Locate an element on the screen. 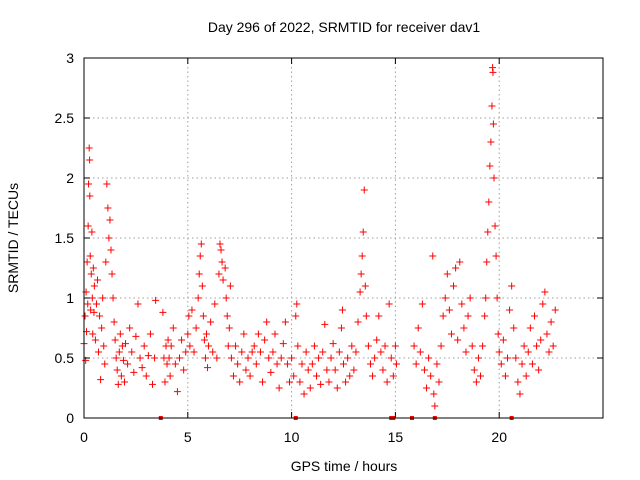 This screenshot has width=640, height=480. y-tick-label: 2.5 is located at coordinates (65, 118).